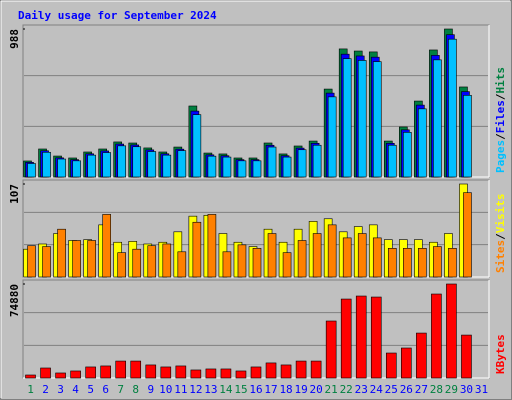  What do you see at coordinates (500, 116) in the screenshot?
I see `legend-entry: Files` at bounding box center [500, 116].